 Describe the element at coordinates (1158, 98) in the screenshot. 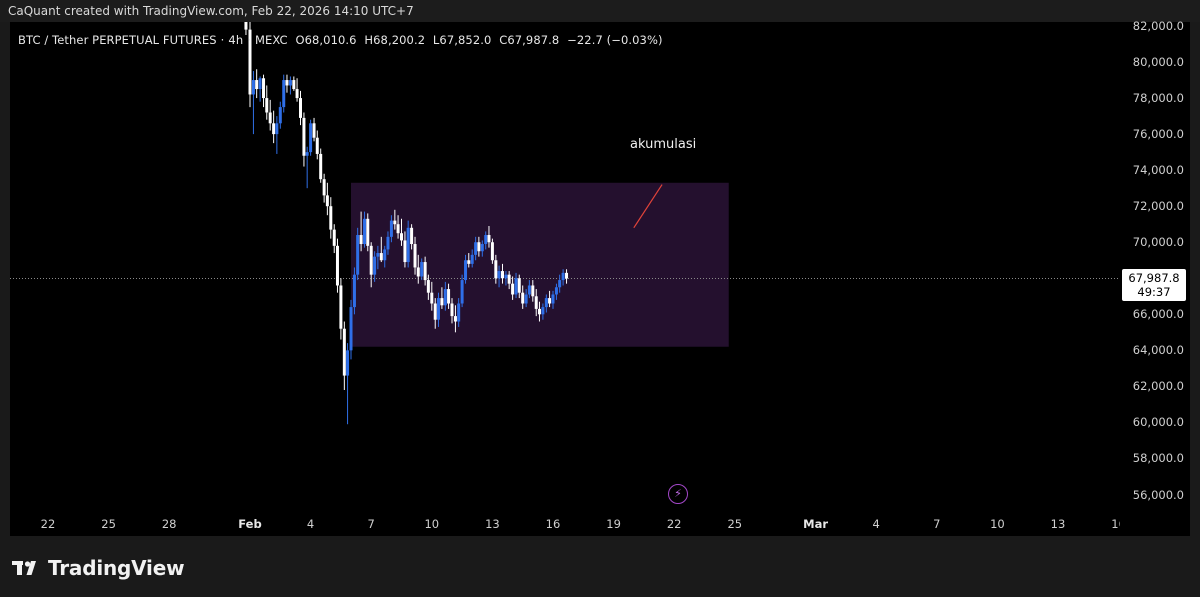

I see `price-tick-label: 78,000.0` at that location.